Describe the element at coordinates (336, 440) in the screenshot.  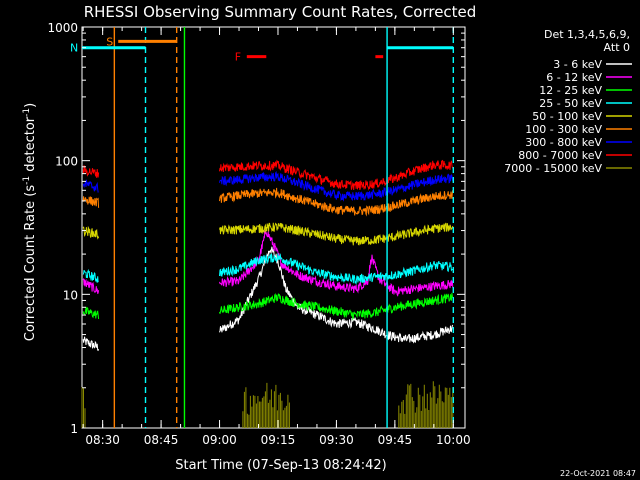
I see `x-tick-label: 09:30` at that location.